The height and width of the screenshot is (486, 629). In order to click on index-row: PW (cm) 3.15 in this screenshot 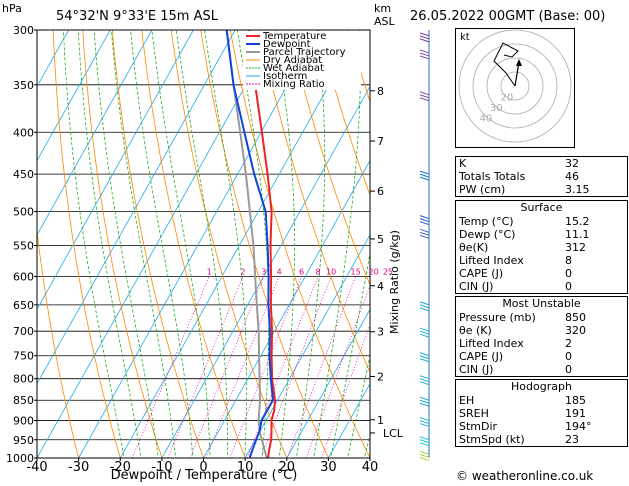, I will do `click(541, 189)`.